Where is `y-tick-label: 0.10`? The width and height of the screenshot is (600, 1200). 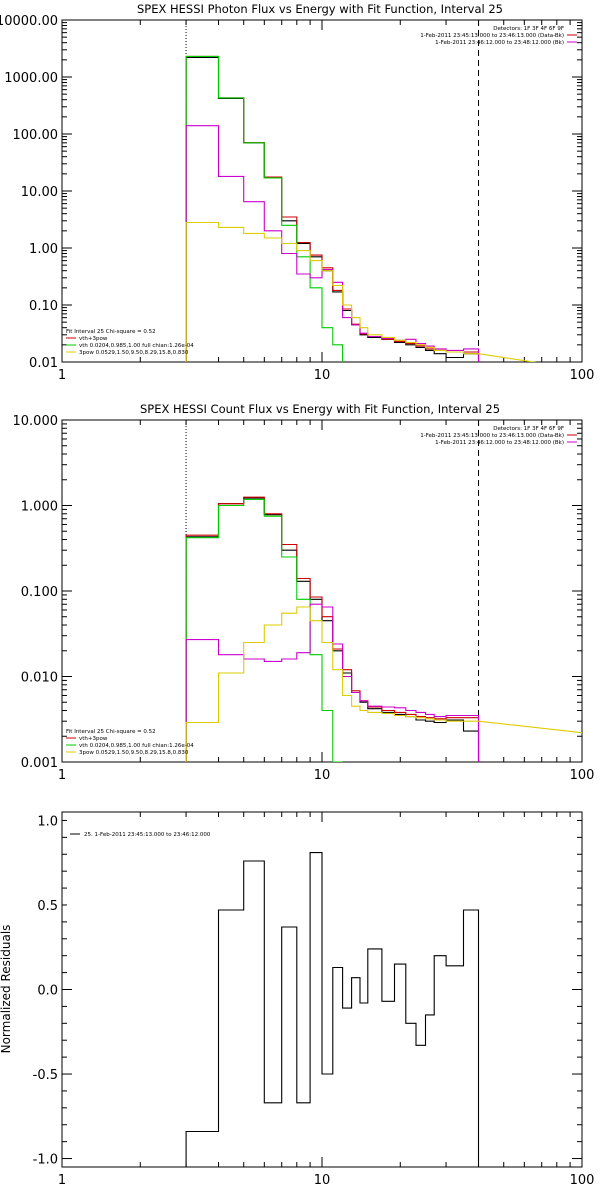
y-tick-label: 0.10 is located at coordinates (43, 306).